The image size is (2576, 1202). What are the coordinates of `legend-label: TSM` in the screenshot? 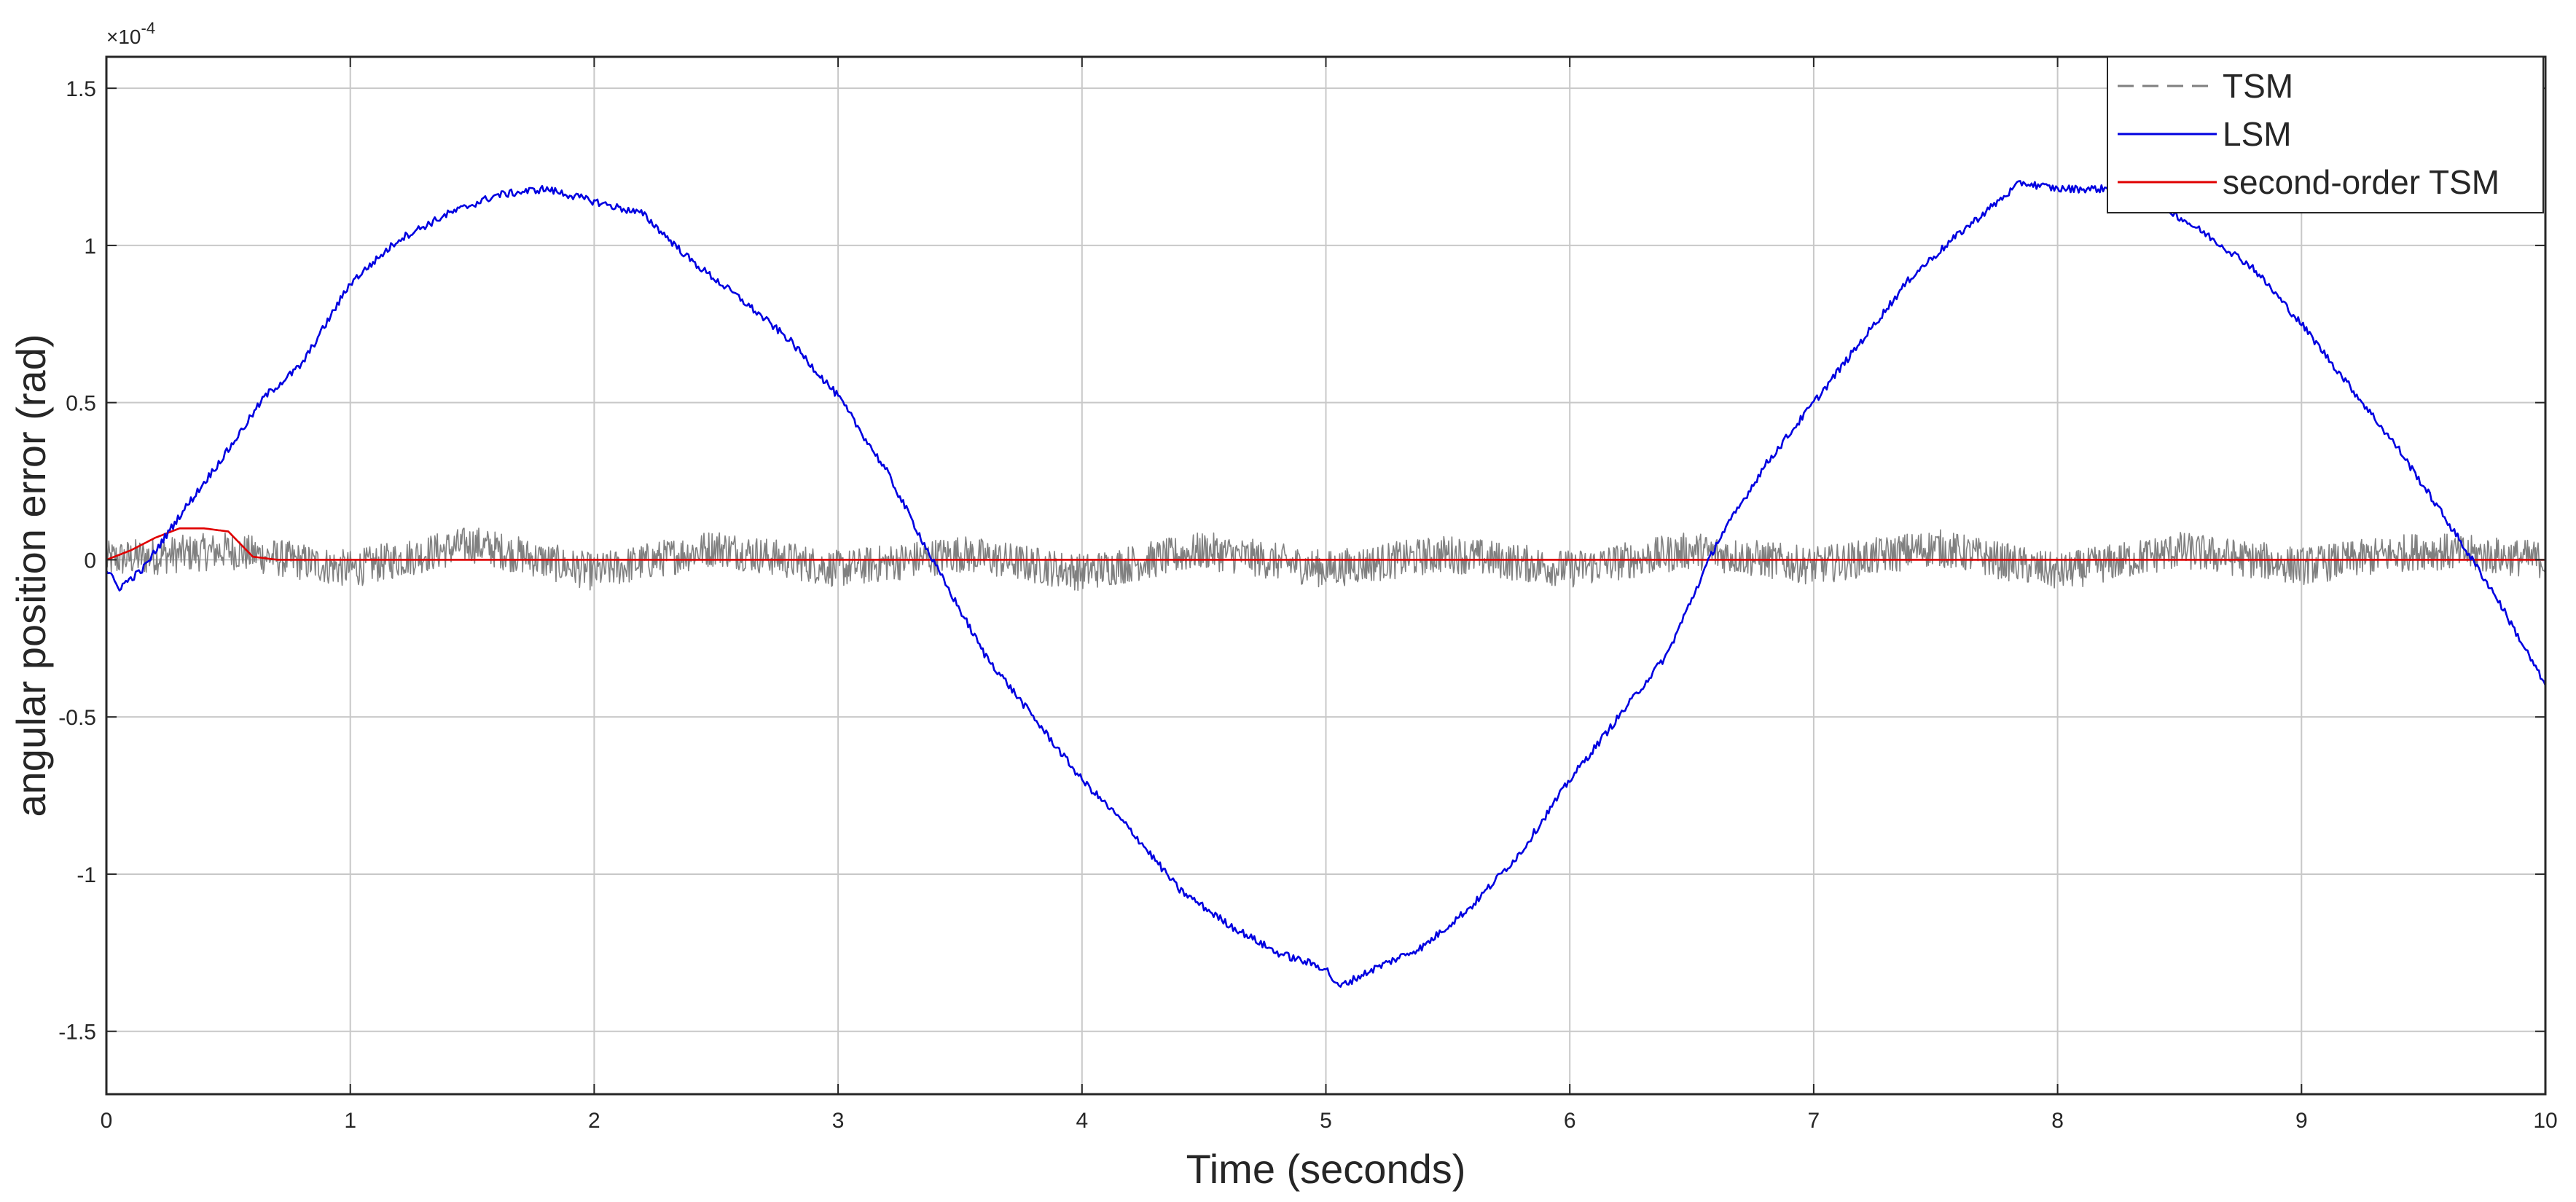 It's located at (2258, 86).